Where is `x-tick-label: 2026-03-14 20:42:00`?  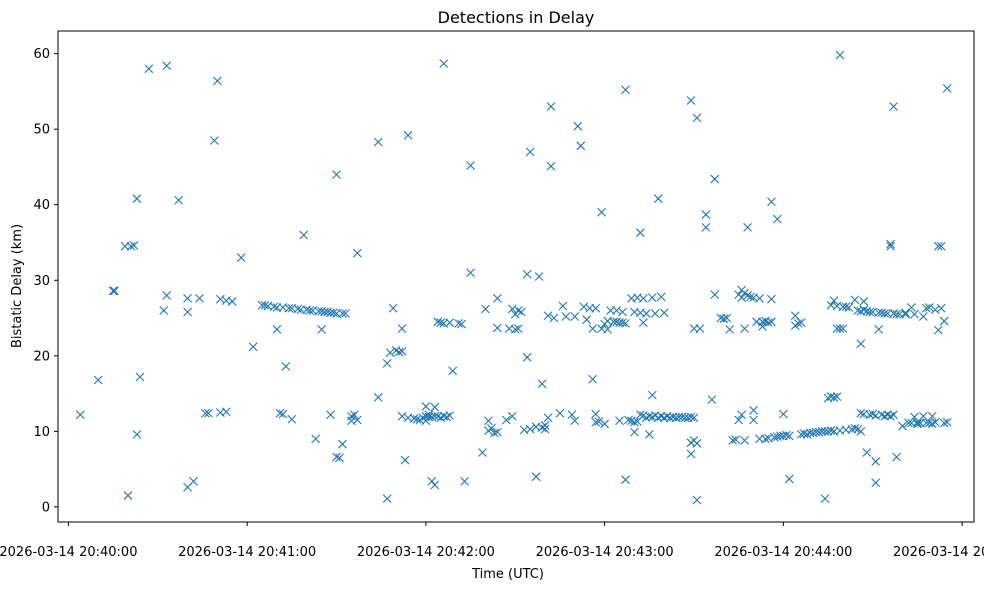
x-tick-label: 2026-03-14 20:42:00 is located at coordinates (426, 552).